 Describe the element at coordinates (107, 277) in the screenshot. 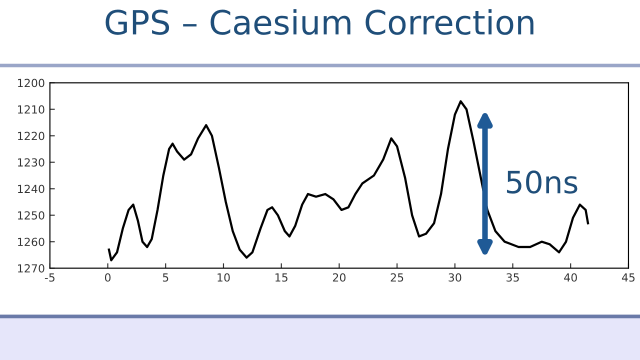

I see `x-tick-label: 0` at that location.